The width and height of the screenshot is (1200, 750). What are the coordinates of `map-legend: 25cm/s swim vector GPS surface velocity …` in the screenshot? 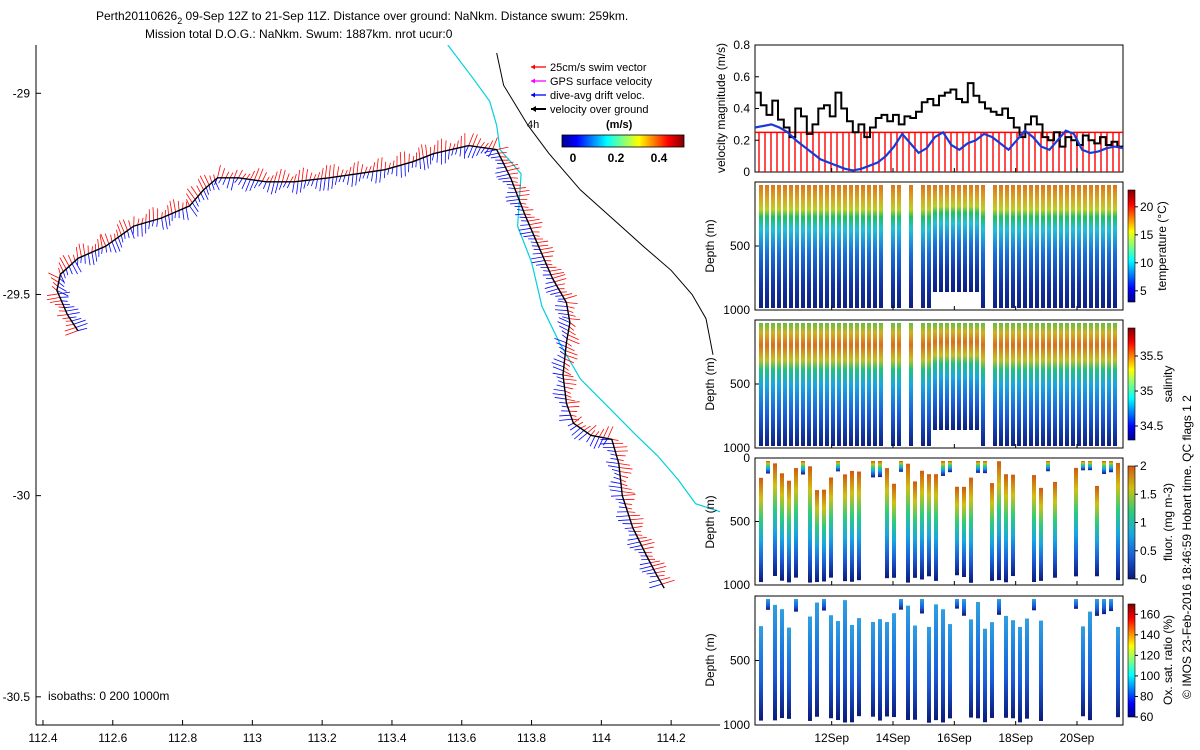 It's located at (606, 113).